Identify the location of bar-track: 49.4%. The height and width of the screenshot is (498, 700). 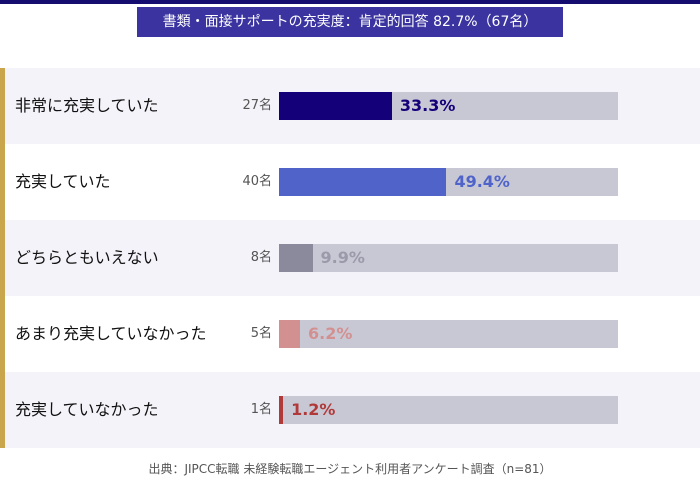
(448, 182).